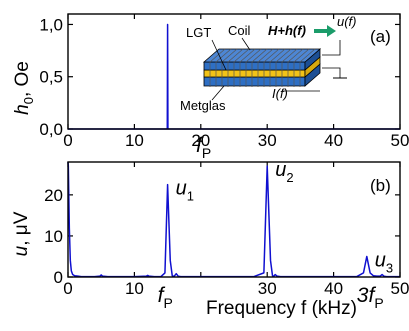 This screenshot has height=331, width=409. What do you see at coordinates (333, 140) in the screenshot?
I see `panel-a-xtick-label: 40` at bounding box center [333, 140].